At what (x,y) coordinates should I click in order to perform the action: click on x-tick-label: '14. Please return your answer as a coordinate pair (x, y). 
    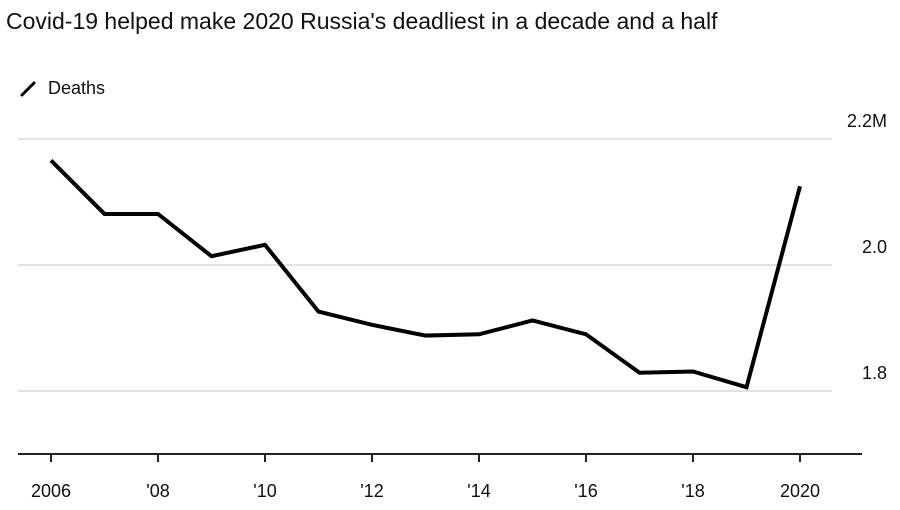
    Looking at the image, I should click on (478, 491).